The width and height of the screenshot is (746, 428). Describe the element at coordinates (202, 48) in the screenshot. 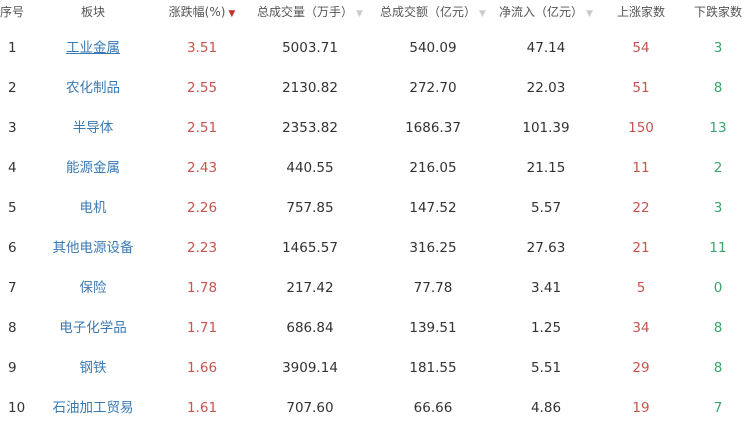

I see `change-value: 3.51` at that location.